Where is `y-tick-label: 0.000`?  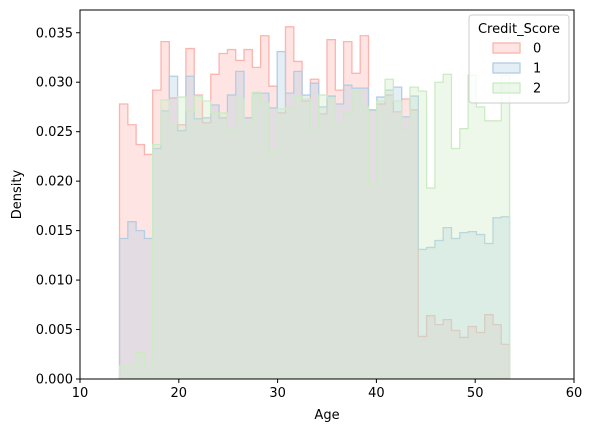
y-tick-label: 0.000 is located at coordinates (54, 380).